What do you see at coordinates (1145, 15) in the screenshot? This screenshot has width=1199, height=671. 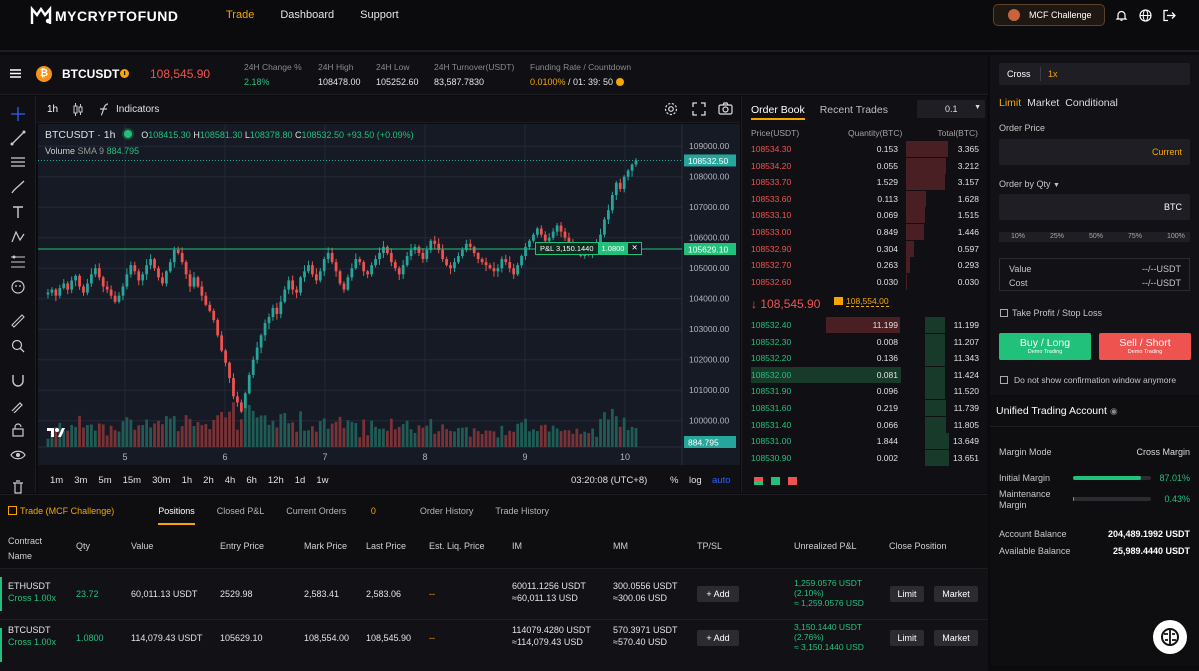 I see `globe-icon` at bounding box center [1145, 15].